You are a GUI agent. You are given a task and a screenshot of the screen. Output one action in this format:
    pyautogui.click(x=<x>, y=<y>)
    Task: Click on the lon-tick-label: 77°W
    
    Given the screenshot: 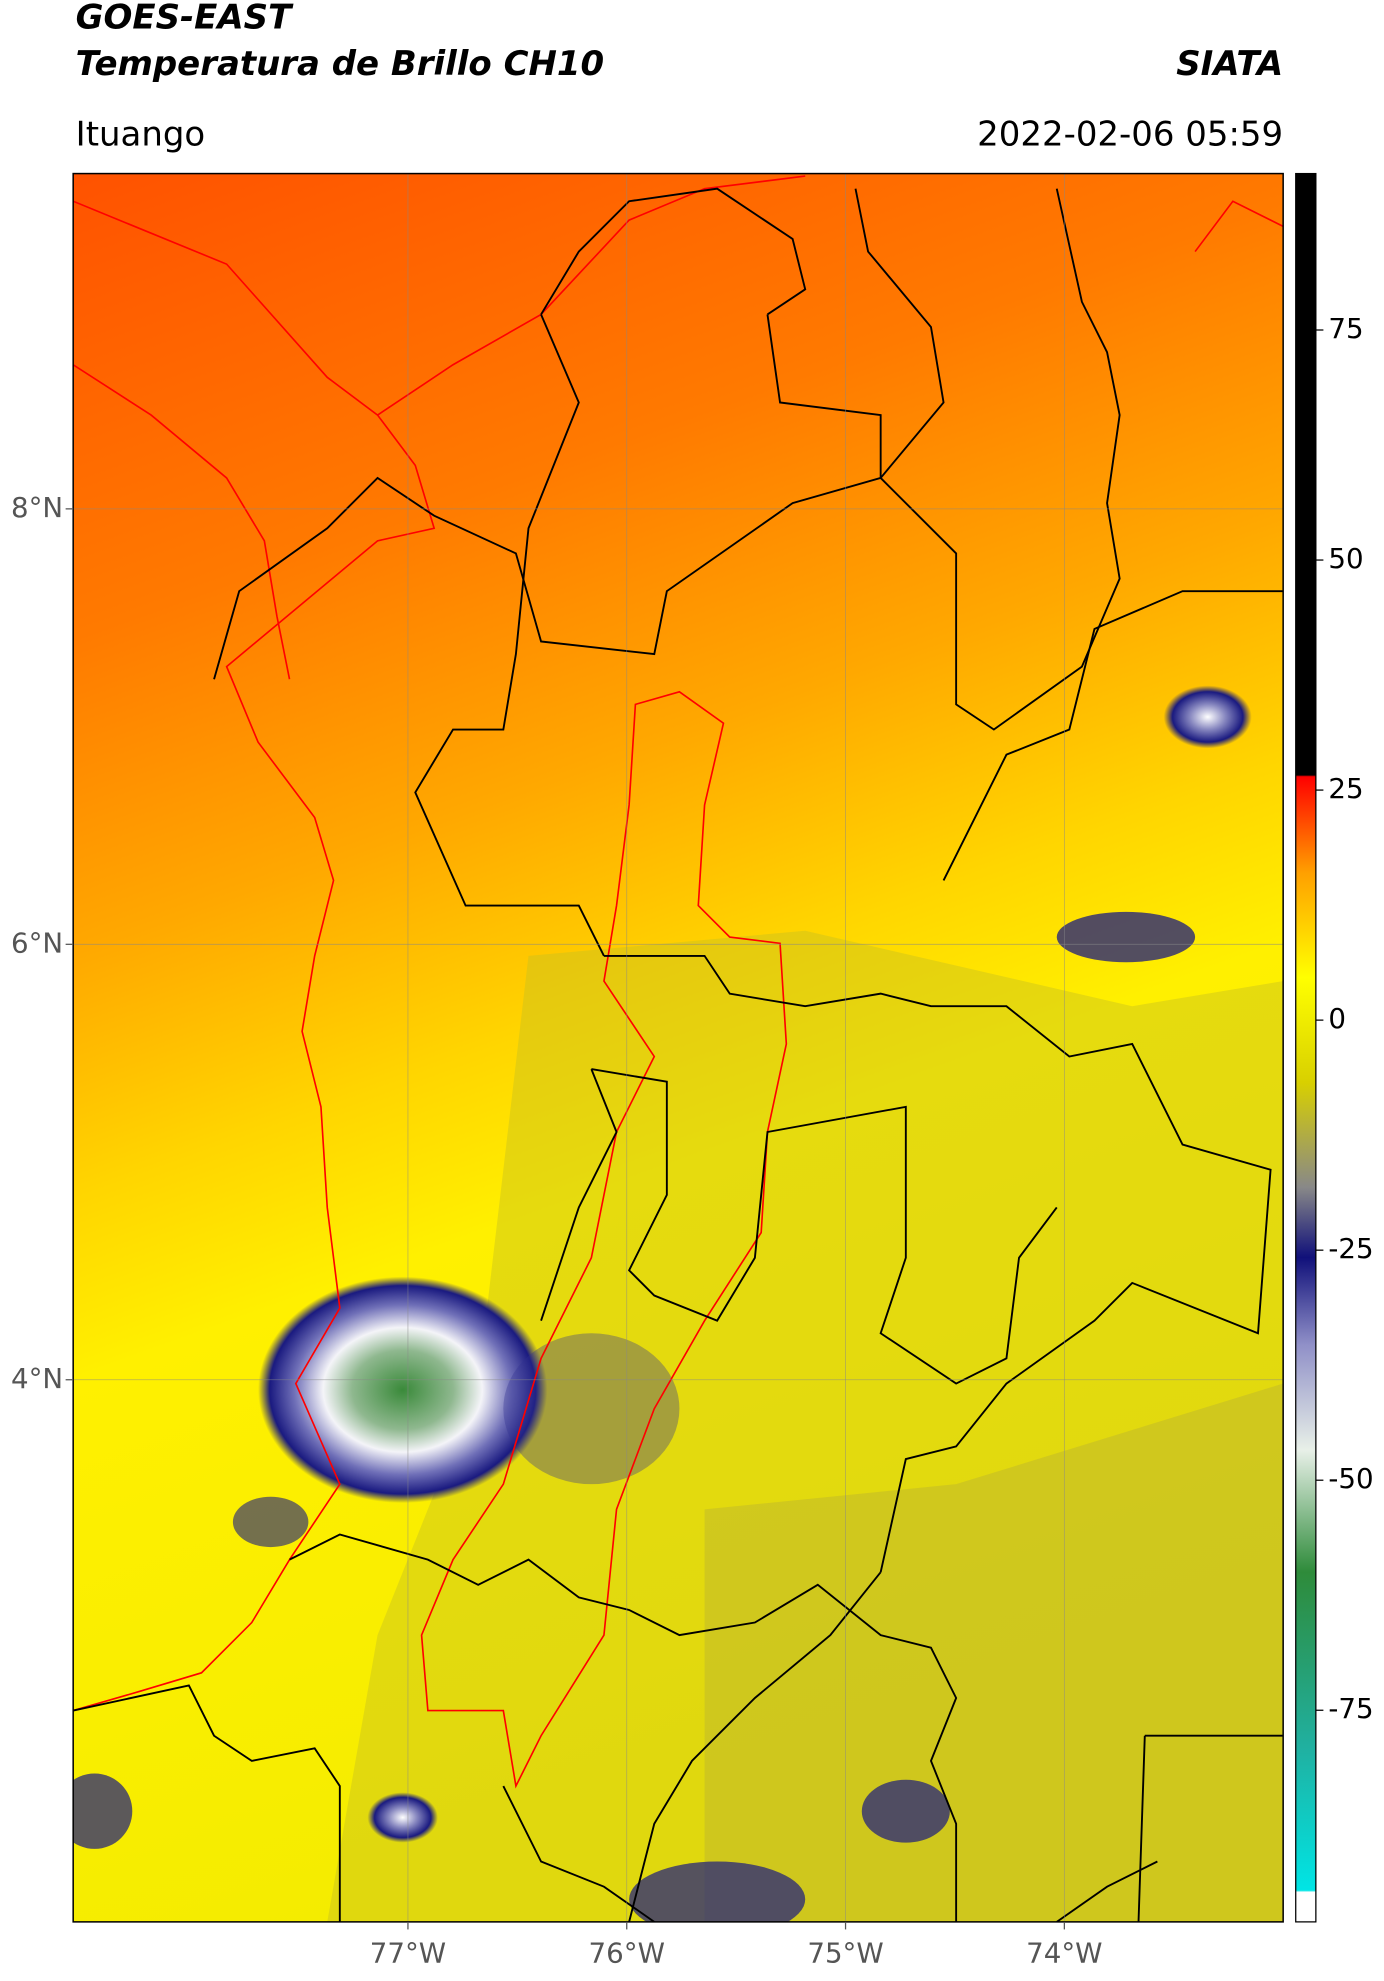 What is the action you would take?
    pyautogui.click(x=408, y=1953)
    